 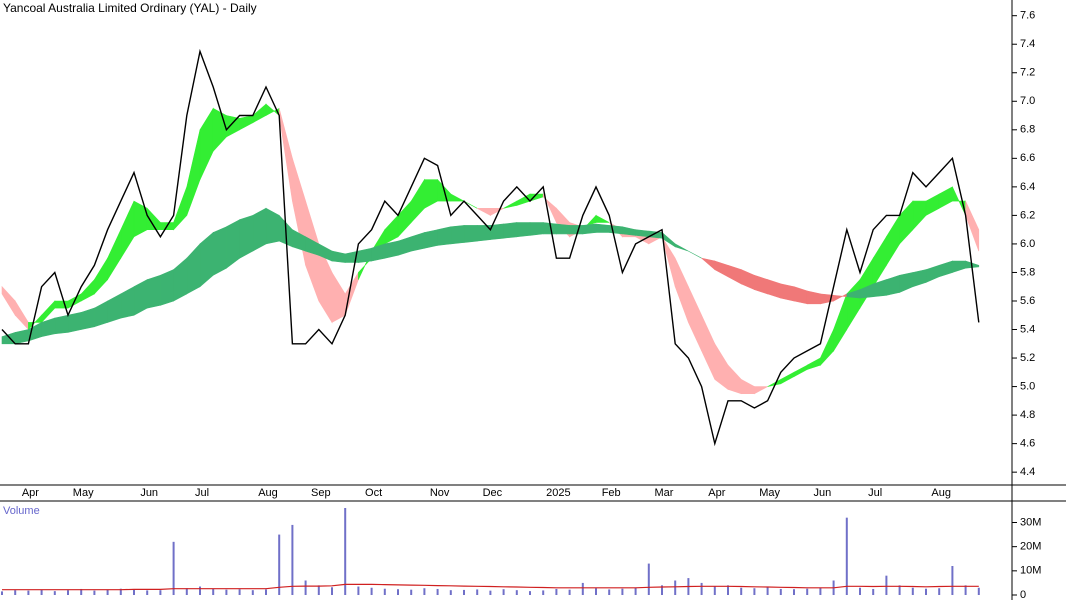 I want to click on y-tick-label: 5.2, so click(x=1027, y=358).